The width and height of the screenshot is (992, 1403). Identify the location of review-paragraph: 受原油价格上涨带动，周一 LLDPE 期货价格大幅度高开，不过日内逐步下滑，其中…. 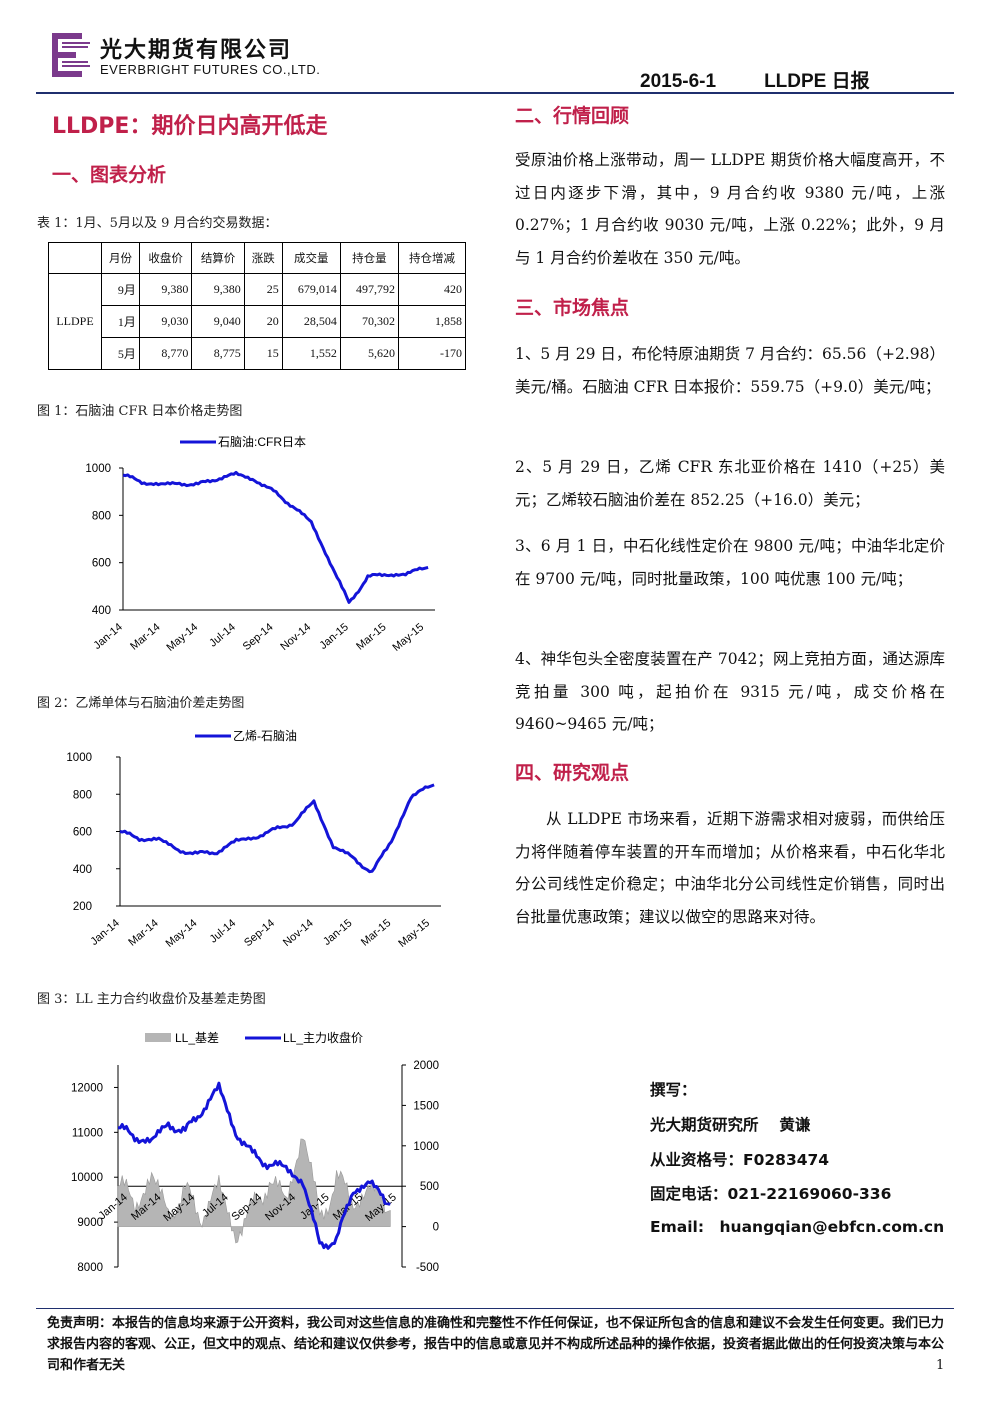
(730, 209).